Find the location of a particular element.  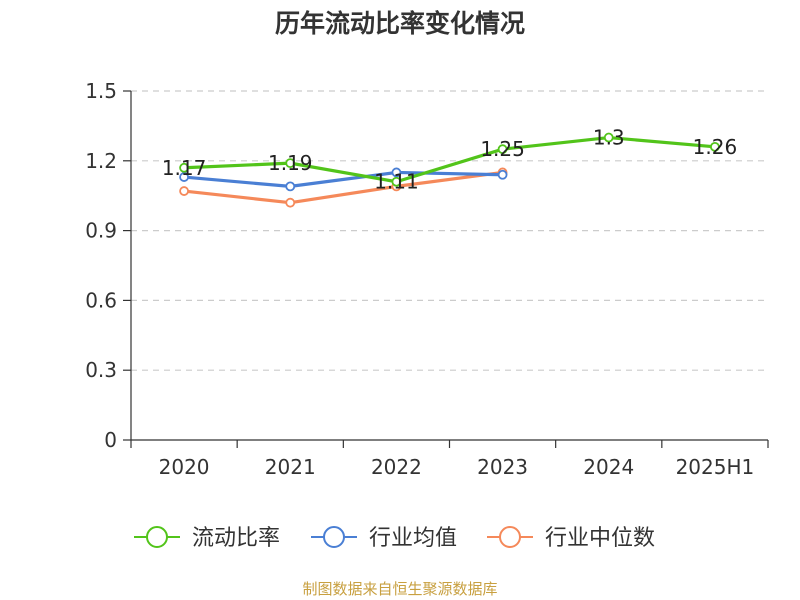

data-label: 1.25 is located at coordinates (502, 149).